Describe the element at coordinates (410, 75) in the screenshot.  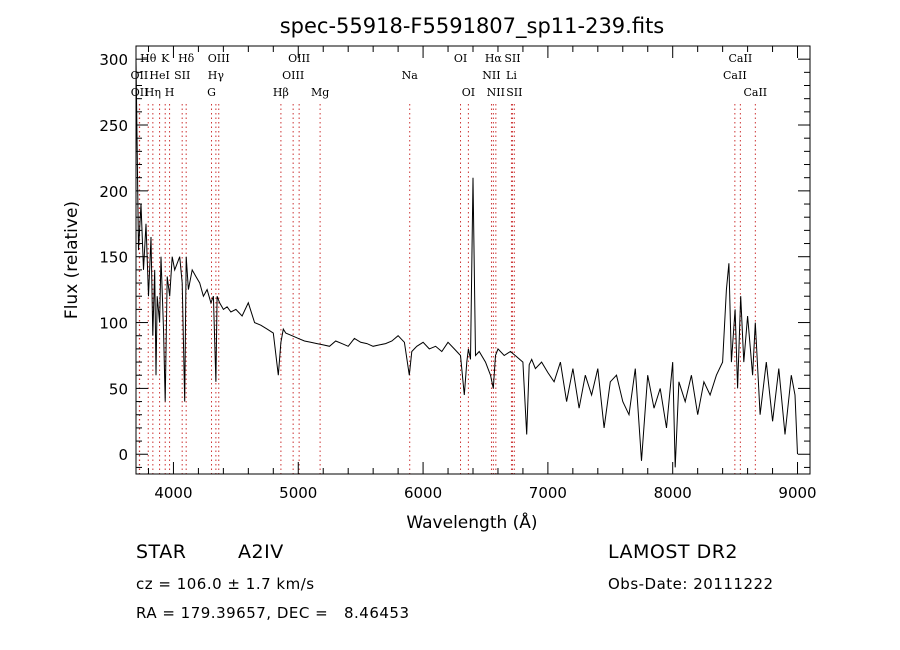
I see `spectral-line-label: Na` at that location.